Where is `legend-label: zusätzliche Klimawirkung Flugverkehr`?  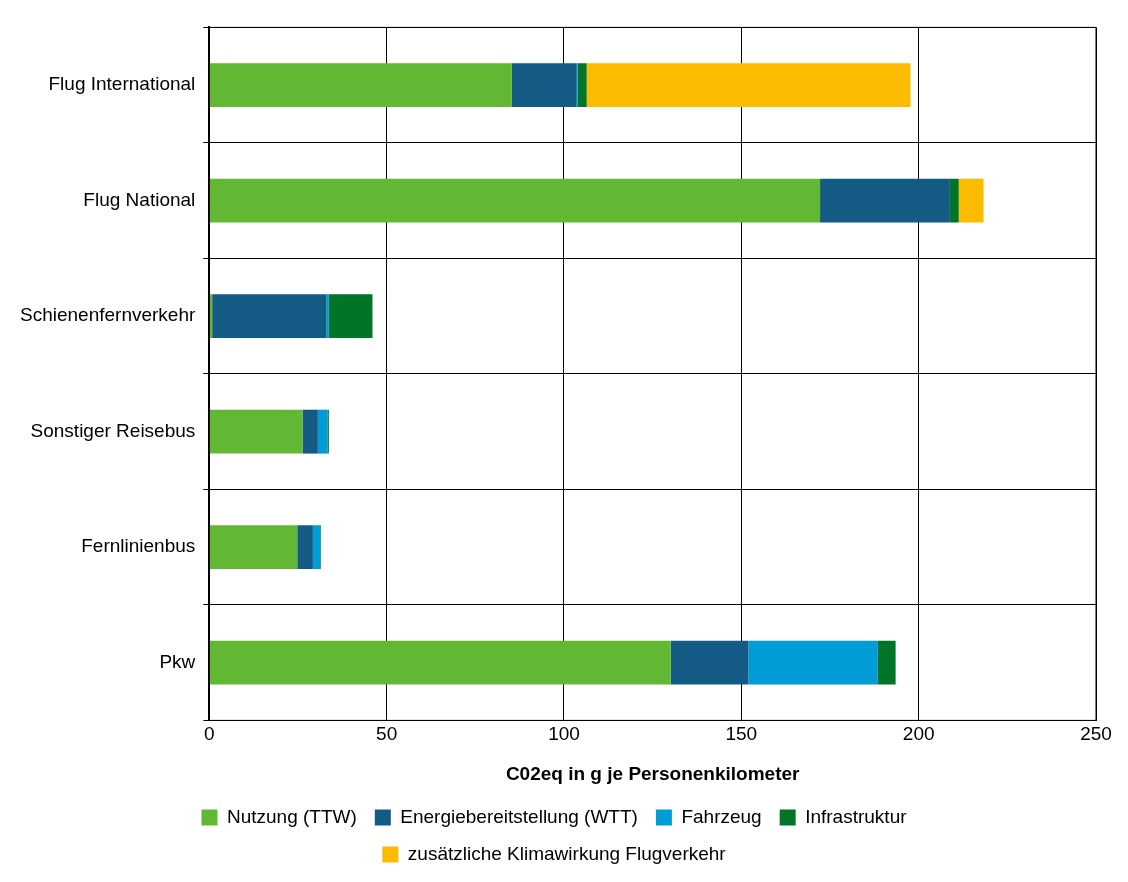 legend-label: zusätzliche Klimawirkung Flugverkehr is located at coordinates (567, 853).